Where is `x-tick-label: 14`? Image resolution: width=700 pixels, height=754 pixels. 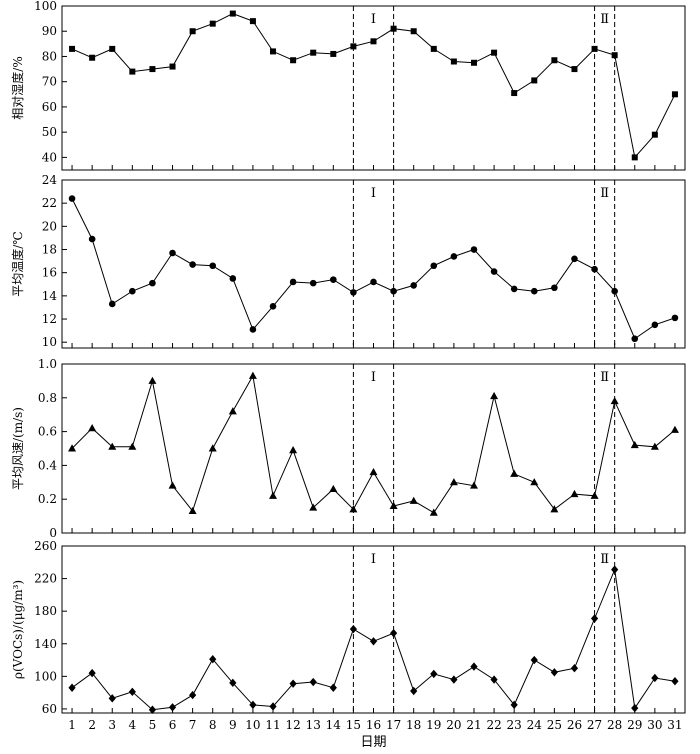
x-tick-label: 14 is located at coordinates (334, 725).